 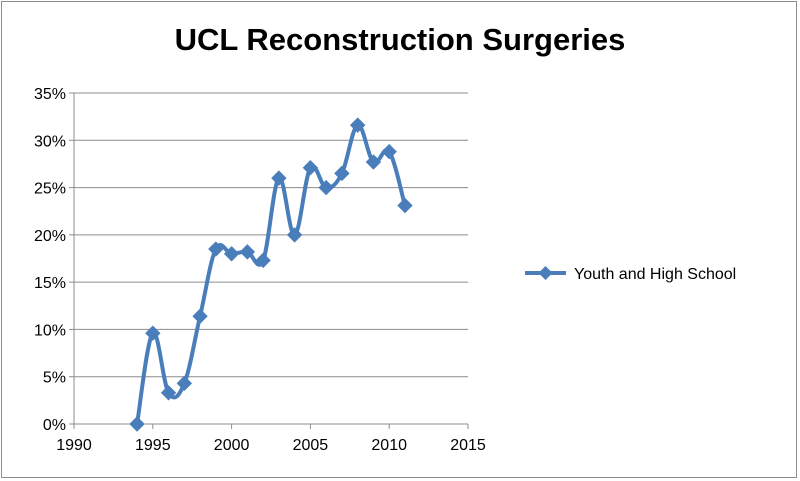 I want to click on y-tick-label: 10%, so click(x=50, y=330).